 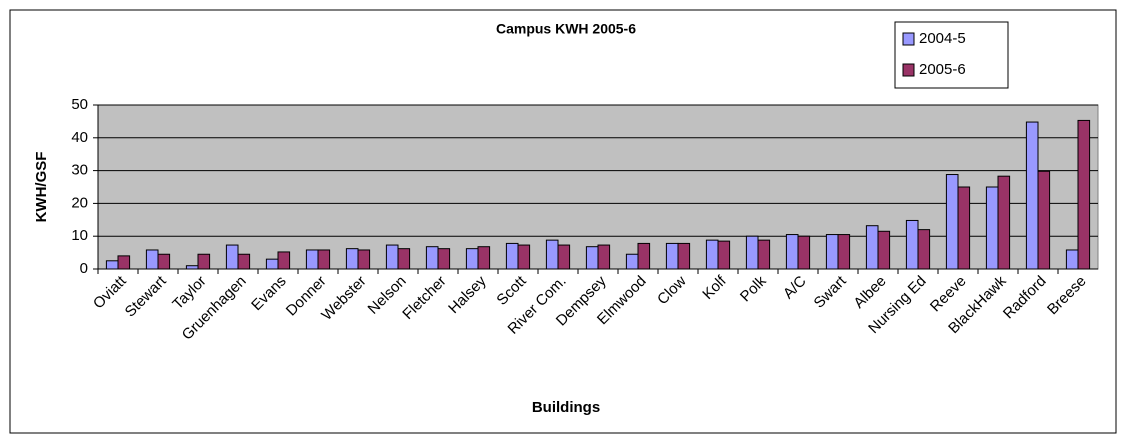 What do you see at coordinates (79, 104) in the screenshot?
I see `y-tick-label: 50` at bounding box center [79, 104].